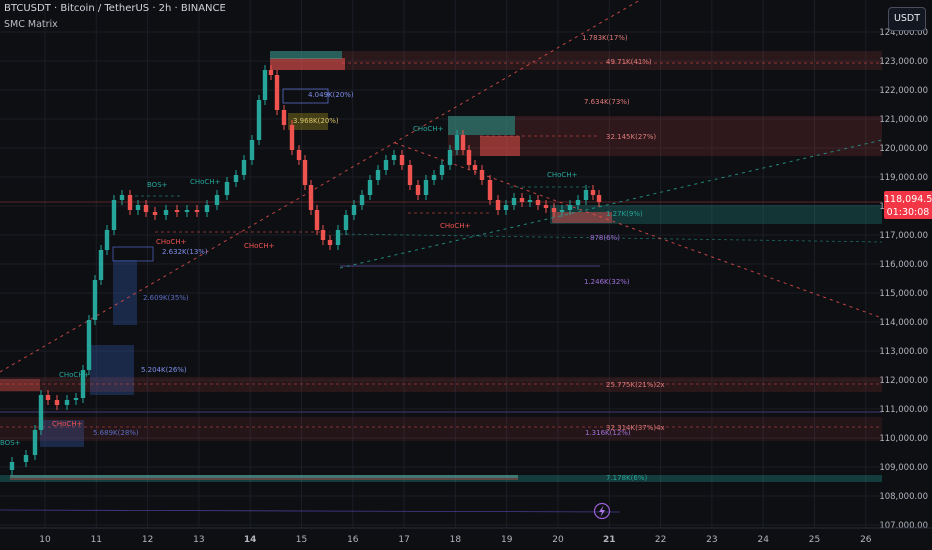 The image size is (932, 550). What do you see at coordinates (45, 540) in the screenshot?
I see `time-tick-label: 10` at bounding box center [45, 540].